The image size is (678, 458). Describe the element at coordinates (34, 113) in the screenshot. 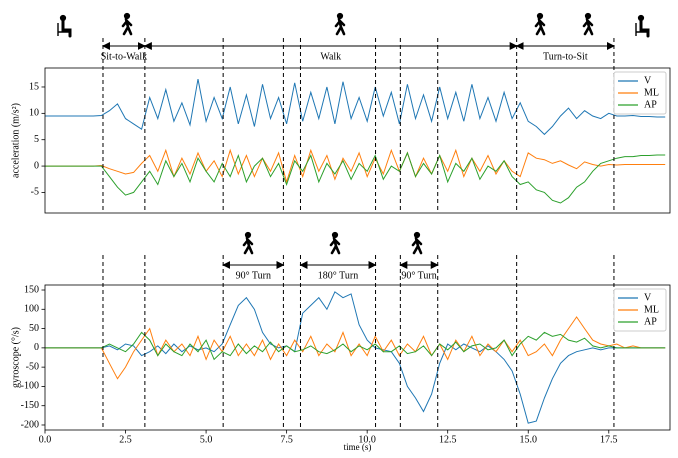

I see `y-tick-label: 10` at that location.